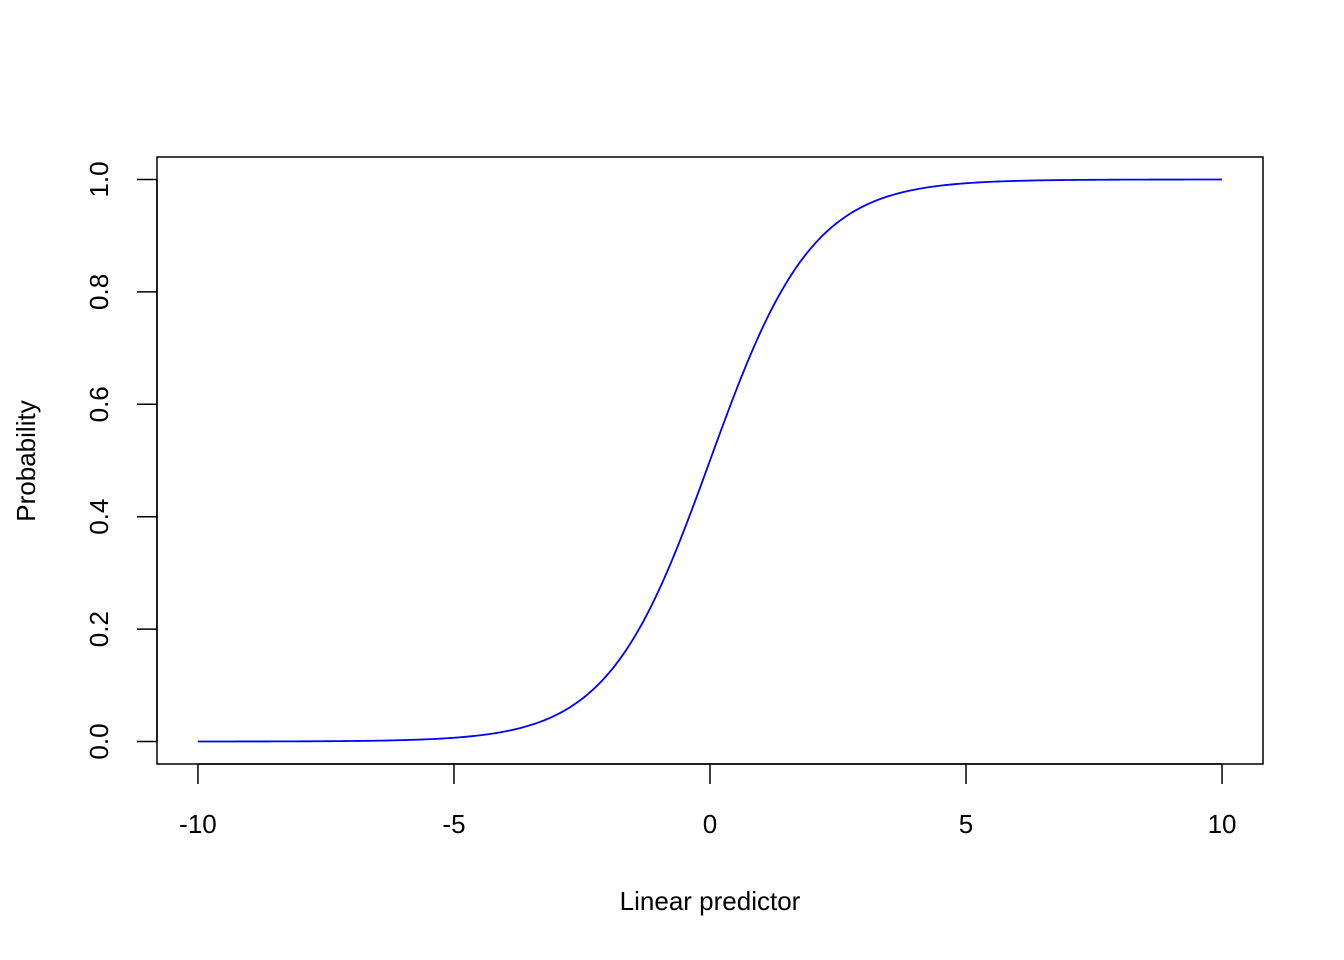 This screenshot has width=1344, height=960. I want to click on y-tick-label: 0.8, so click(99, 292).